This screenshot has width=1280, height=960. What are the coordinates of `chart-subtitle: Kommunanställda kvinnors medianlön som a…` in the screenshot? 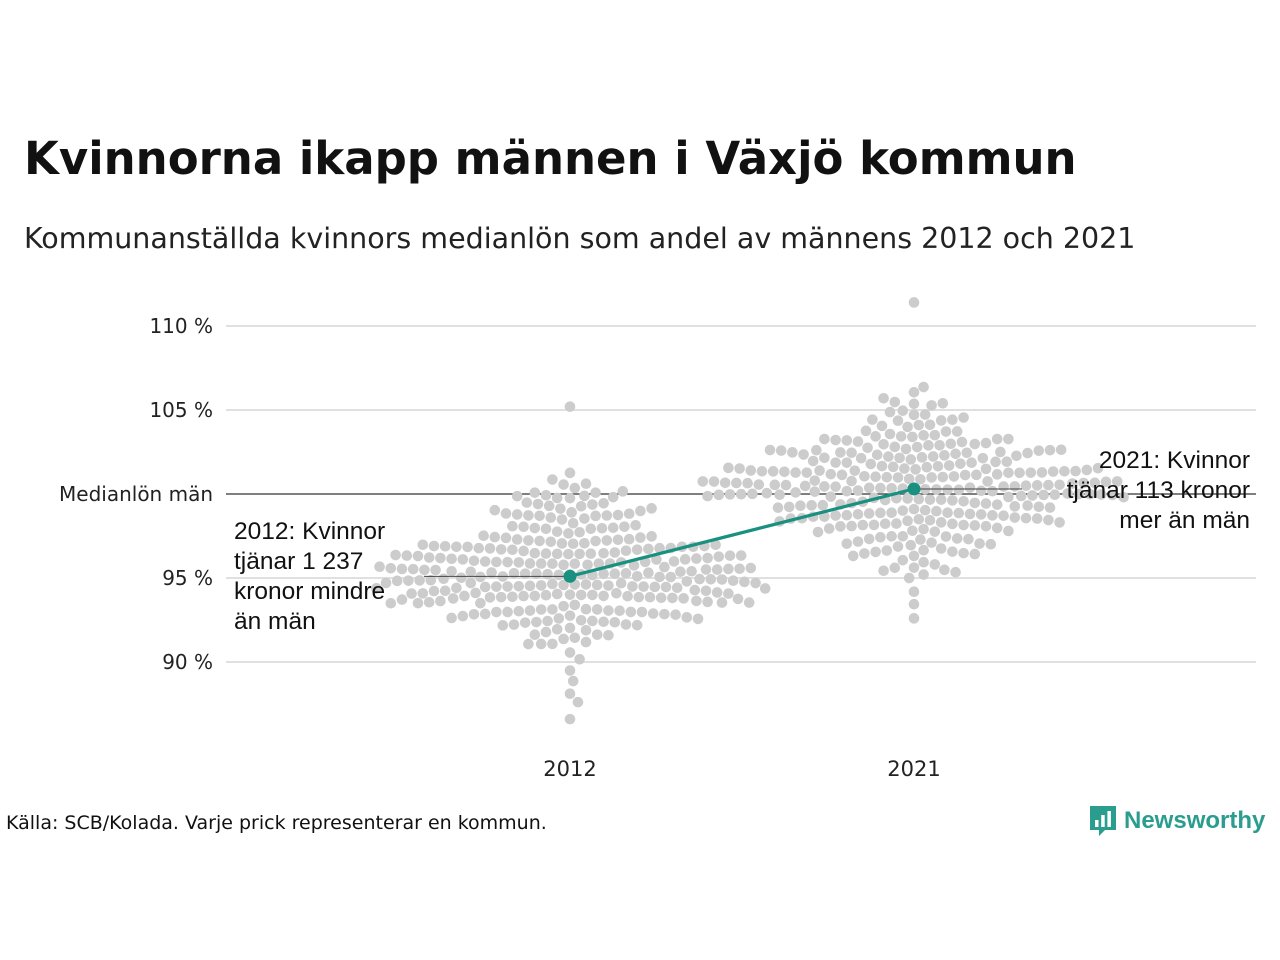 It's located at (580, 238).